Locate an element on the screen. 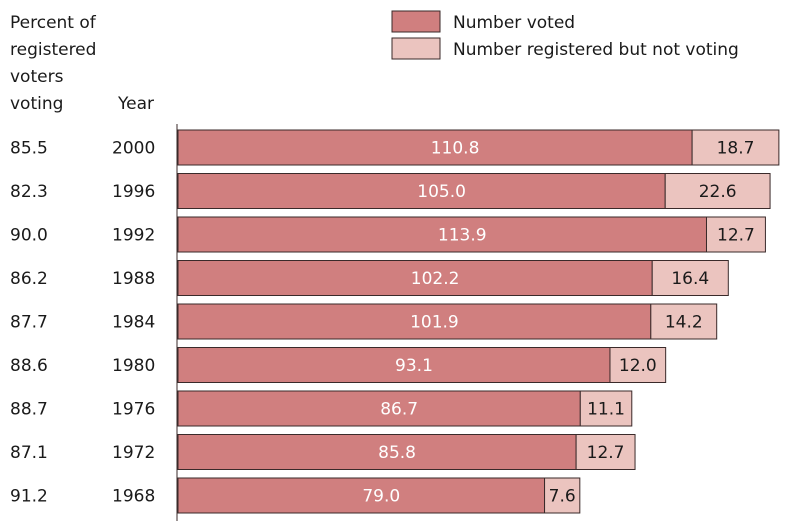 This screenshot has width=802, height=521. legend-label-number-voted: Number voted is located at coordinates (514, 23).